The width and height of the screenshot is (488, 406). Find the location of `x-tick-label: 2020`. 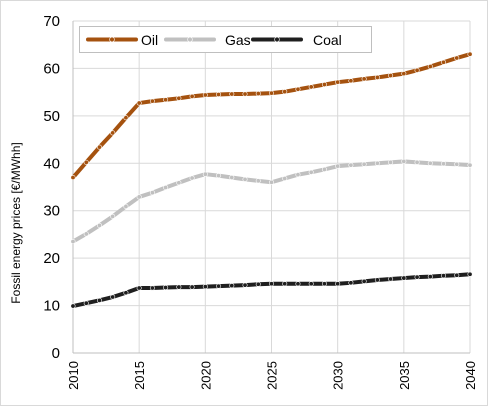

x-tick-label: 2020 is located at coordinates (205, 375).